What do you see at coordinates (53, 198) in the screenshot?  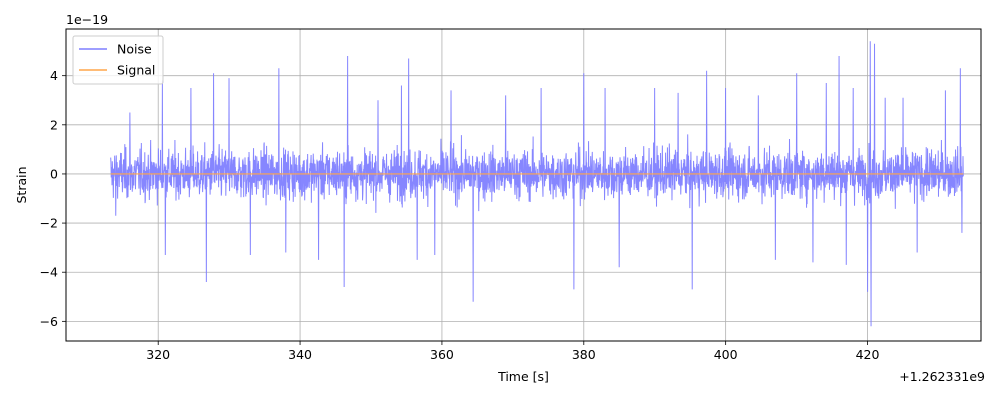 I see `y-axis: −6 −4 −2 0 2 4` at bounding box center [53, 198].